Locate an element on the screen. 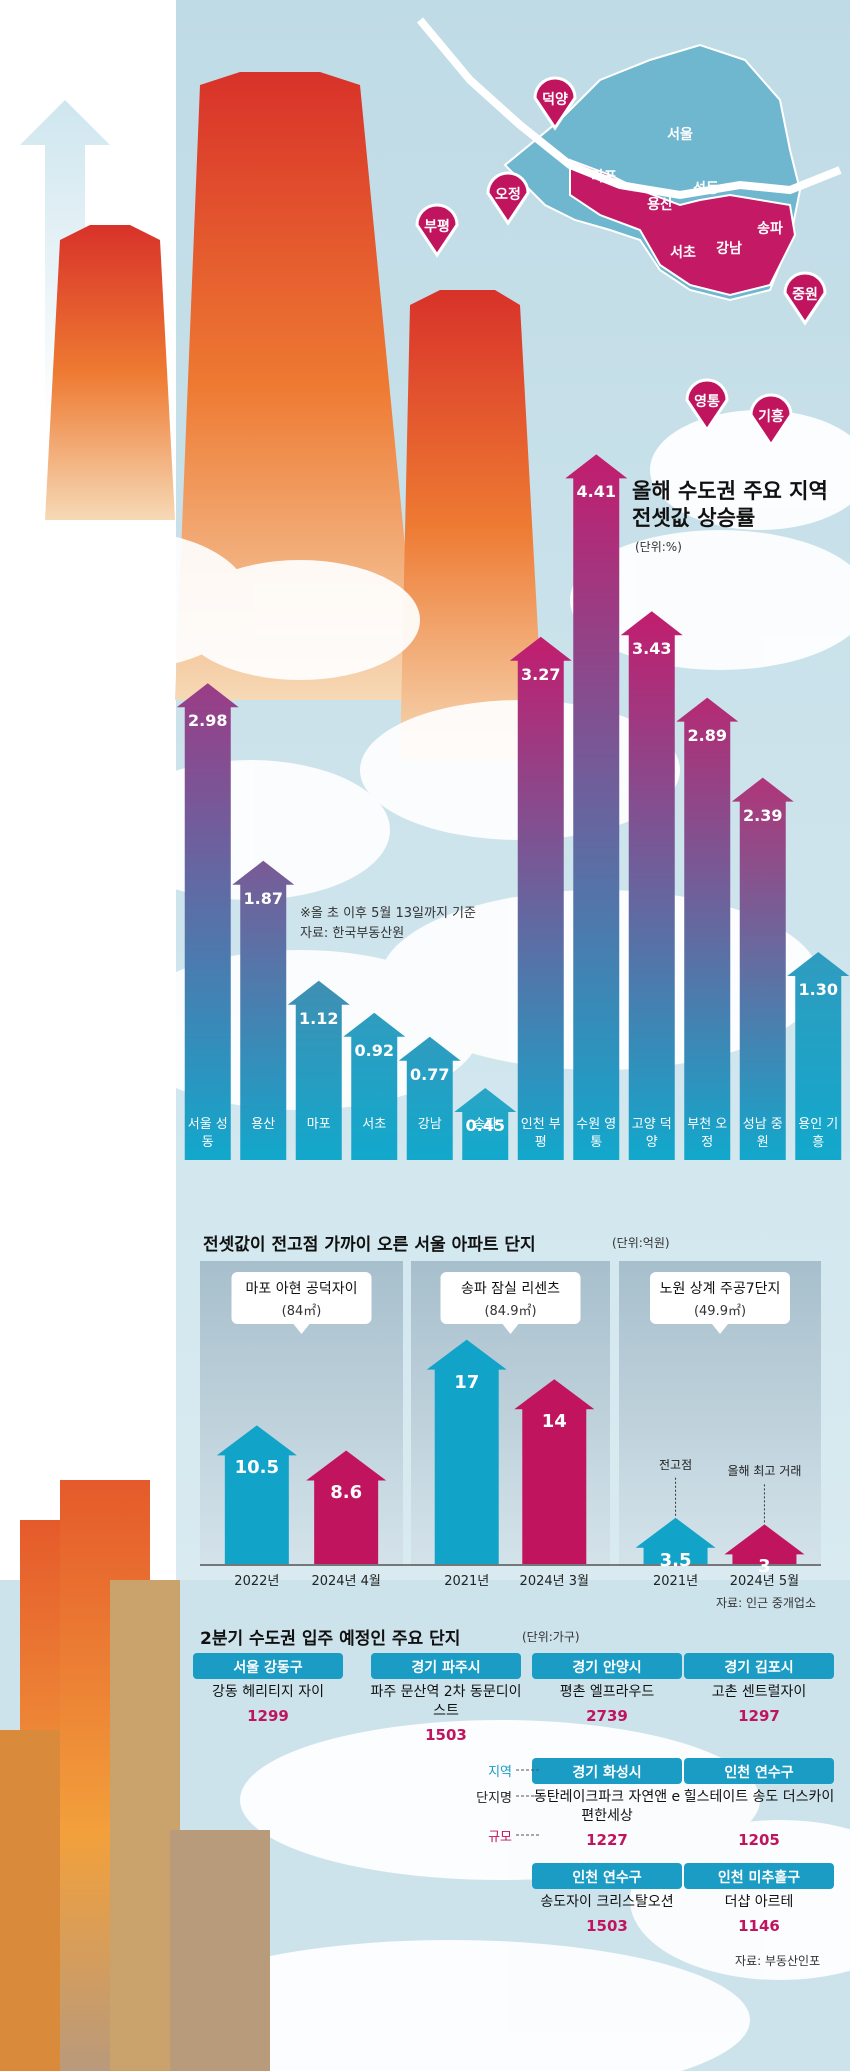 Image resolution: width=850 pixels, height=2071 pixels. complex-name: 파주 문산역 2차 동문디이스트 is located at coordinates (446, 1701).